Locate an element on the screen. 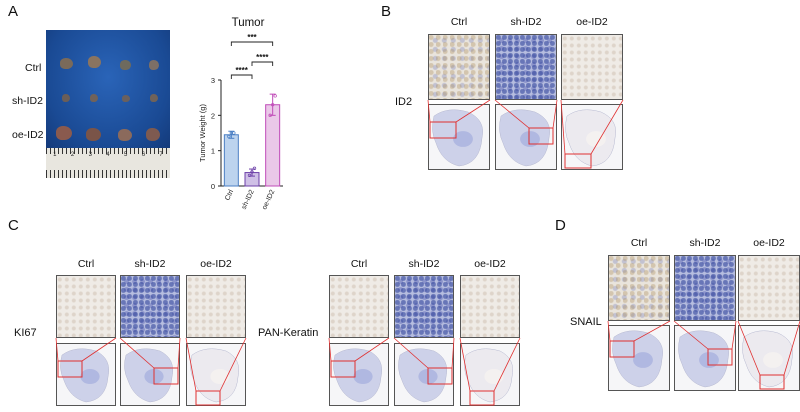 The height and width of the screenshot is (412, 800). ihc-snail-sh-zoom is located at coordinates (705, 288).